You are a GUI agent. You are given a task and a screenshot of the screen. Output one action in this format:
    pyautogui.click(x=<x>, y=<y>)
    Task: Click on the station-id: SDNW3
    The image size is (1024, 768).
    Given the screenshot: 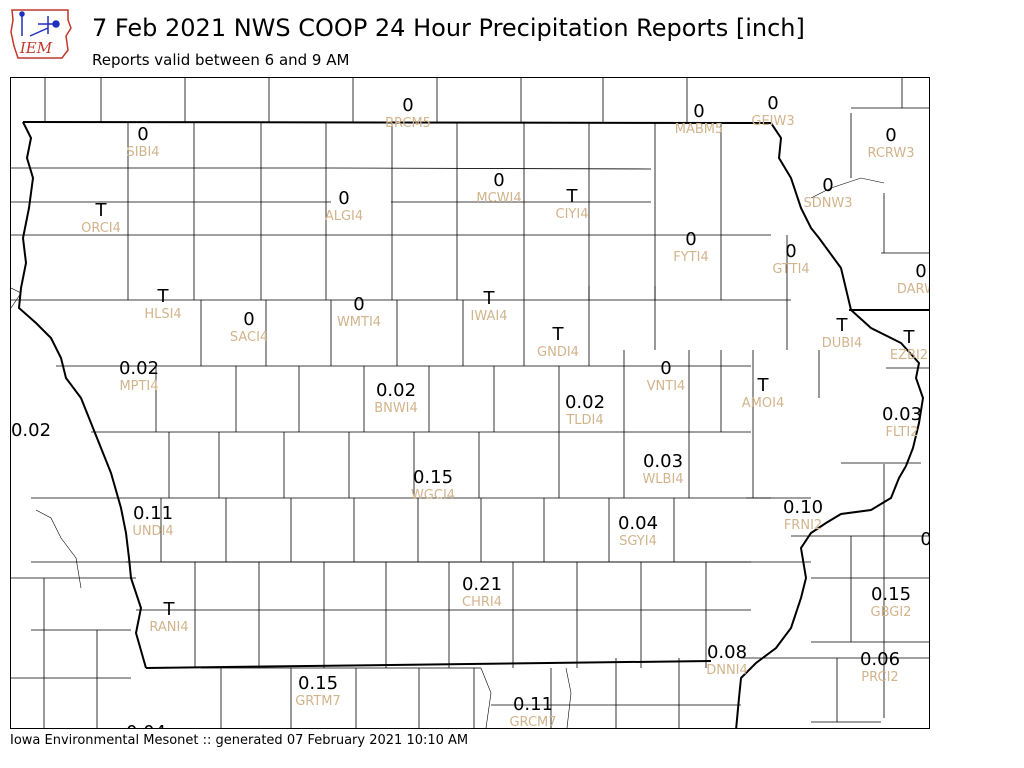 What is the action you would take?
    pyautogui.click(x=827, y=203)
    